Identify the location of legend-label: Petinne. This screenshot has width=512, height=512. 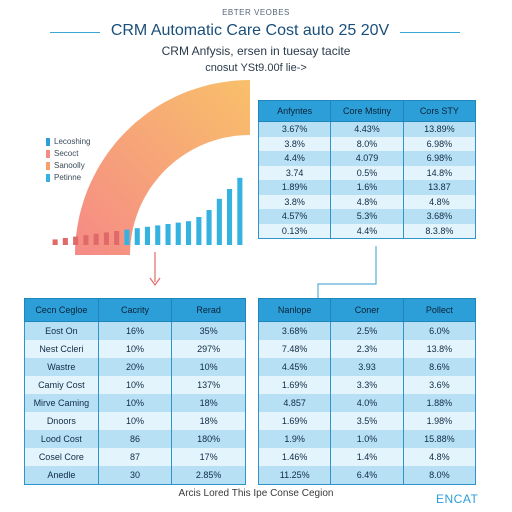
(68, 177).